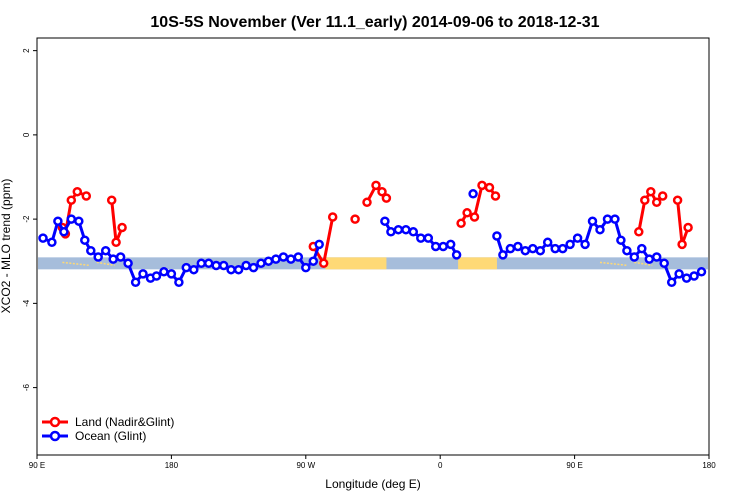  I want to click on band-land-segment, so click(356, 263).